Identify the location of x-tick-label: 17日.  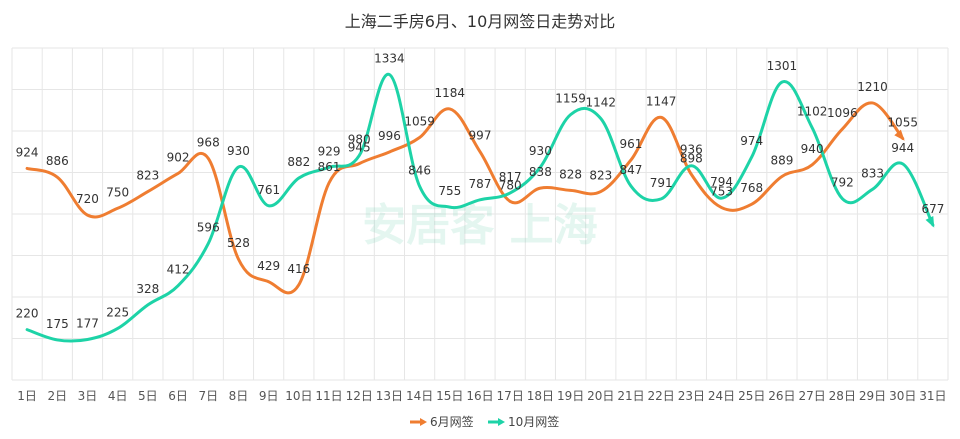
(510, 396).